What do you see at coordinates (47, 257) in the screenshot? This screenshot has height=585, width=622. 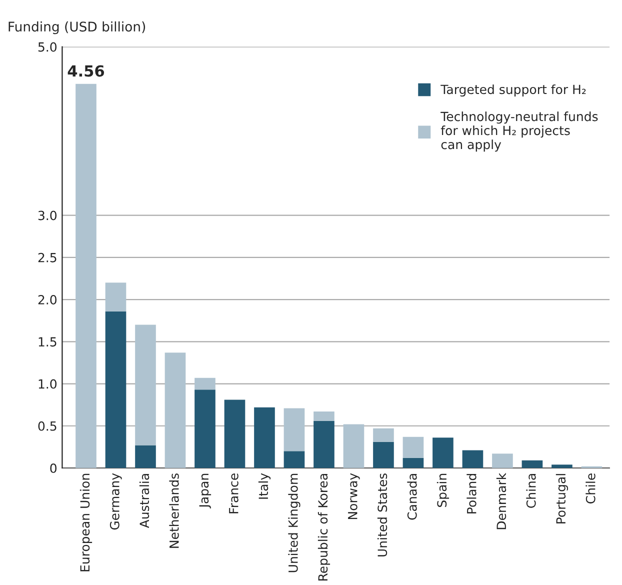 I see `y-tick-label: 2.5` at bounding box center [47, 257].